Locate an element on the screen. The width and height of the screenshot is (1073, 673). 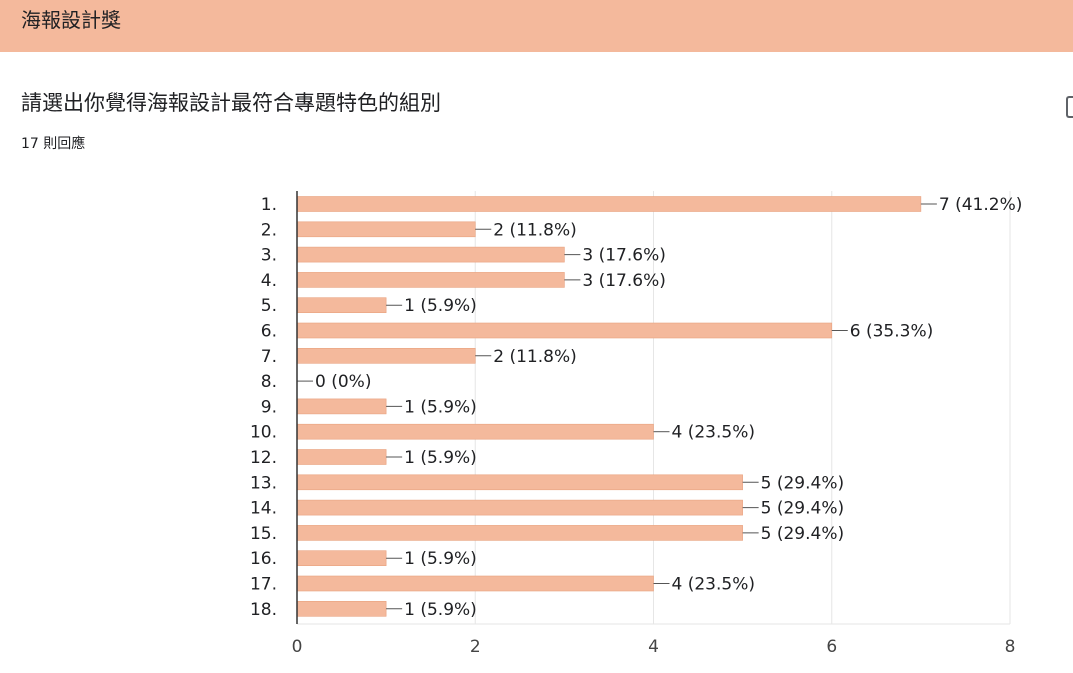
category-label: 4. is located at coordinates (269, 281).